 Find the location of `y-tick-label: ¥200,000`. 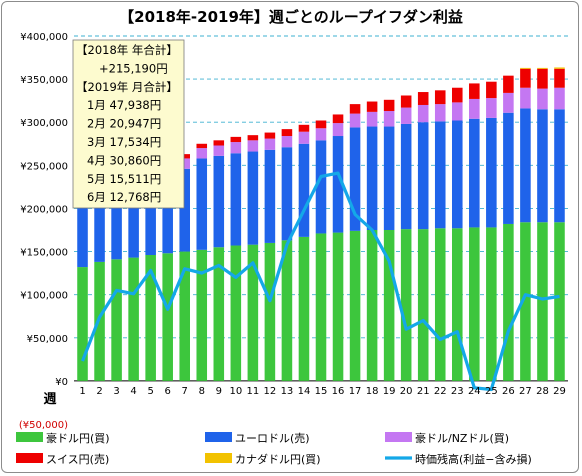

y-tick-label: ¥200,000 is located at coordinates (44, 209).